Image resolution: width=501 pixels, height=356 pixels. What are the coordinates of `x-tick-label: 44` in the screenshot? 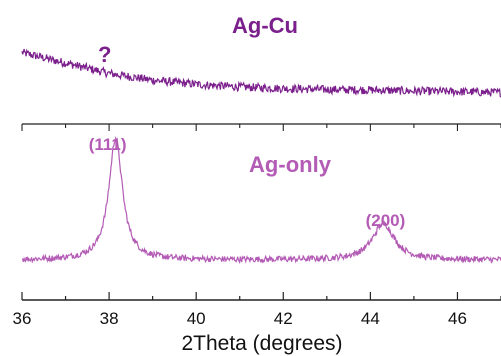 It's located at (370, 318).